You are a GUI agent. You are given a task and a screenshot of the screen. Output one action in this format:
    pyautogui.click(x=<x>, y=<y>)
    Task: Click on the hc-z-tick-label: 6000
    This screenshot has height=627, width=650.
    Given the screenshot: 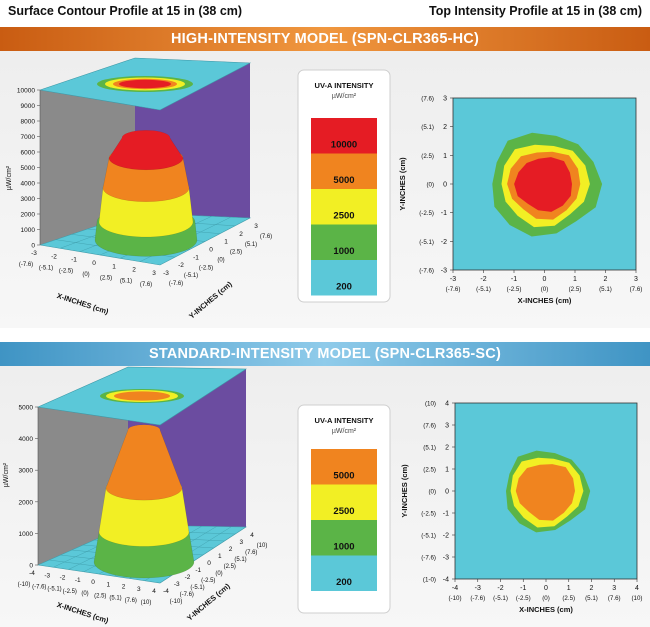 What is the action you would take?
    pyautogui.click(x=28, y=153)
    